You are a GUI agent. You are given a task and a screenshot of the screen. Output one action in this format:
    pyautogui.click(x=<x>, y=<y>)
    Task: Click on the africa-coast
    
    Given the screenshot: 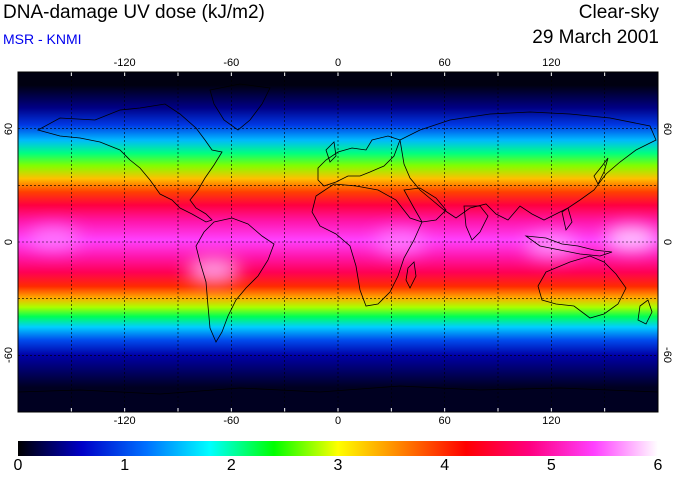 What is the action you would take?
    pyautogui.click(x=367, y=245)
    